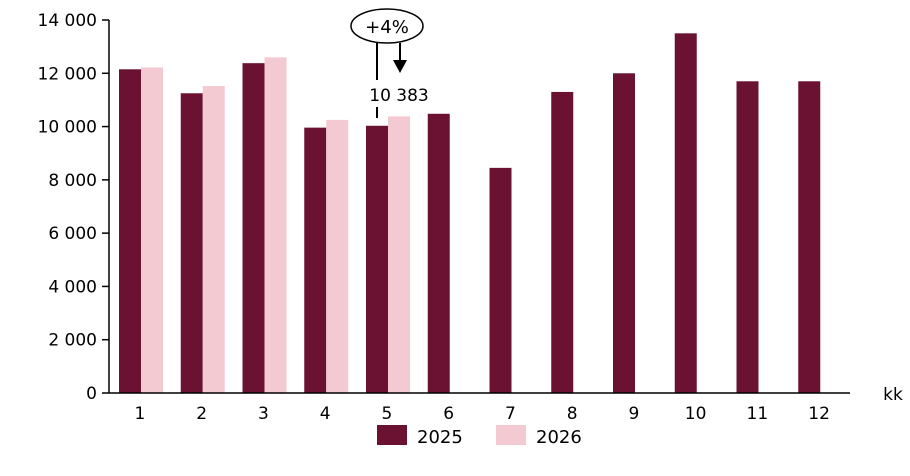  I want to click on y-tick-label: 6 000, so click(72, 234).